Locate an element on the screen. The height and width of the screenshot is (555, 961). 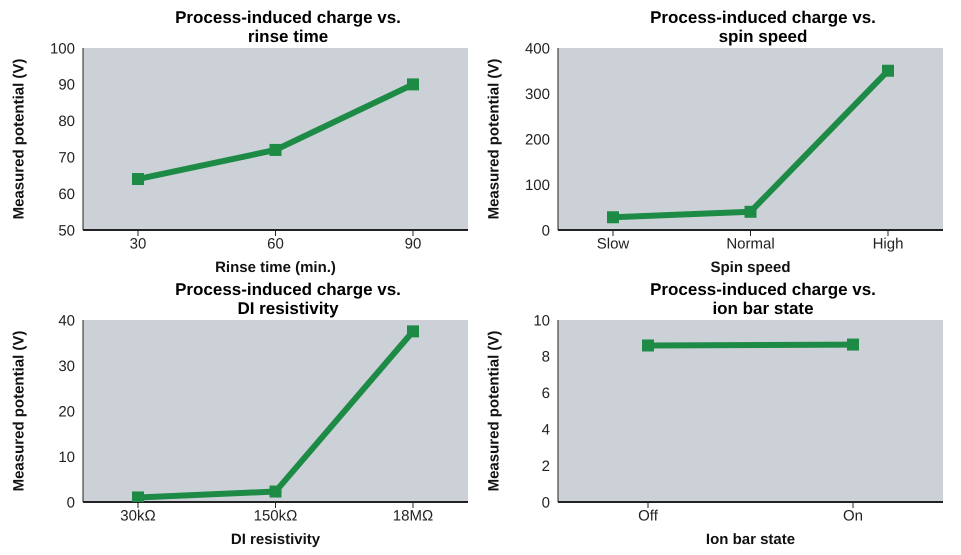
y-tick-label: 2 is located at coordinates (546, 466).